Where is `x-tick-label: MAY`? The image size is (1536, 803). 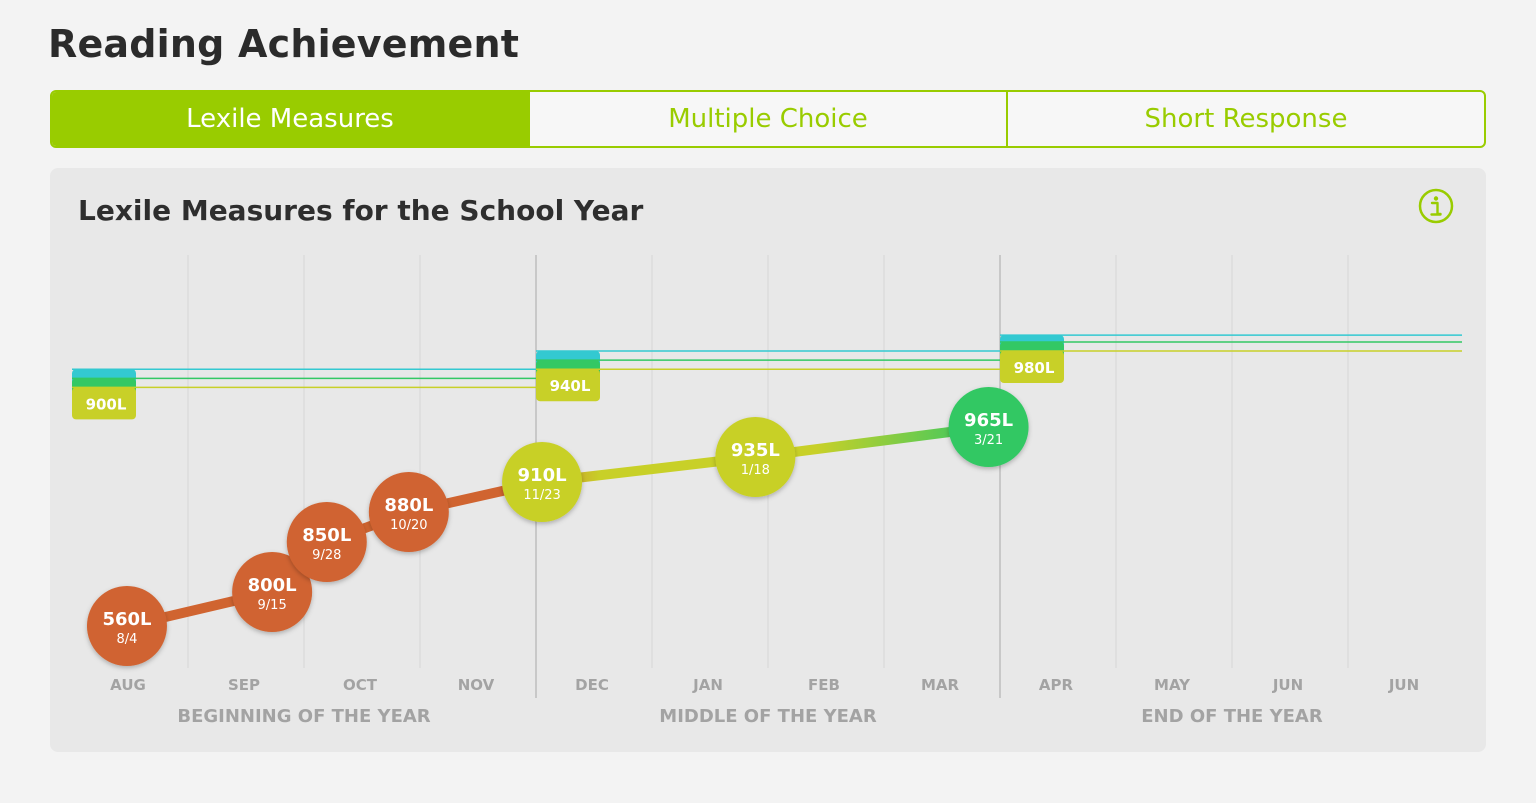 x-tick-label: MAY is located at coordinates (1172, 685).